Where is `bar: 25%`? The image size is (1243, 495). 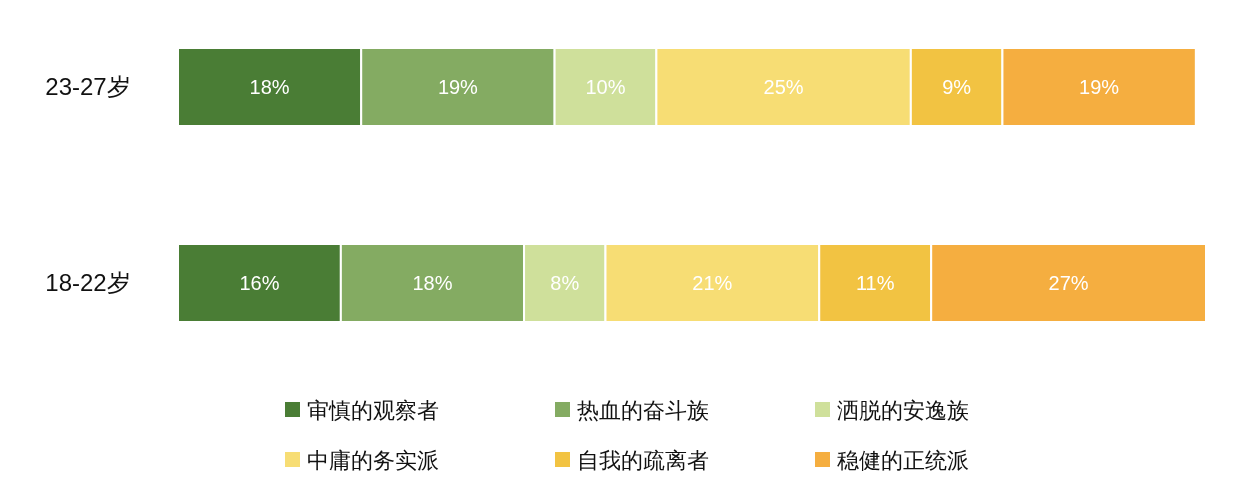
bar: 25% is located at coordinates (783, 87).